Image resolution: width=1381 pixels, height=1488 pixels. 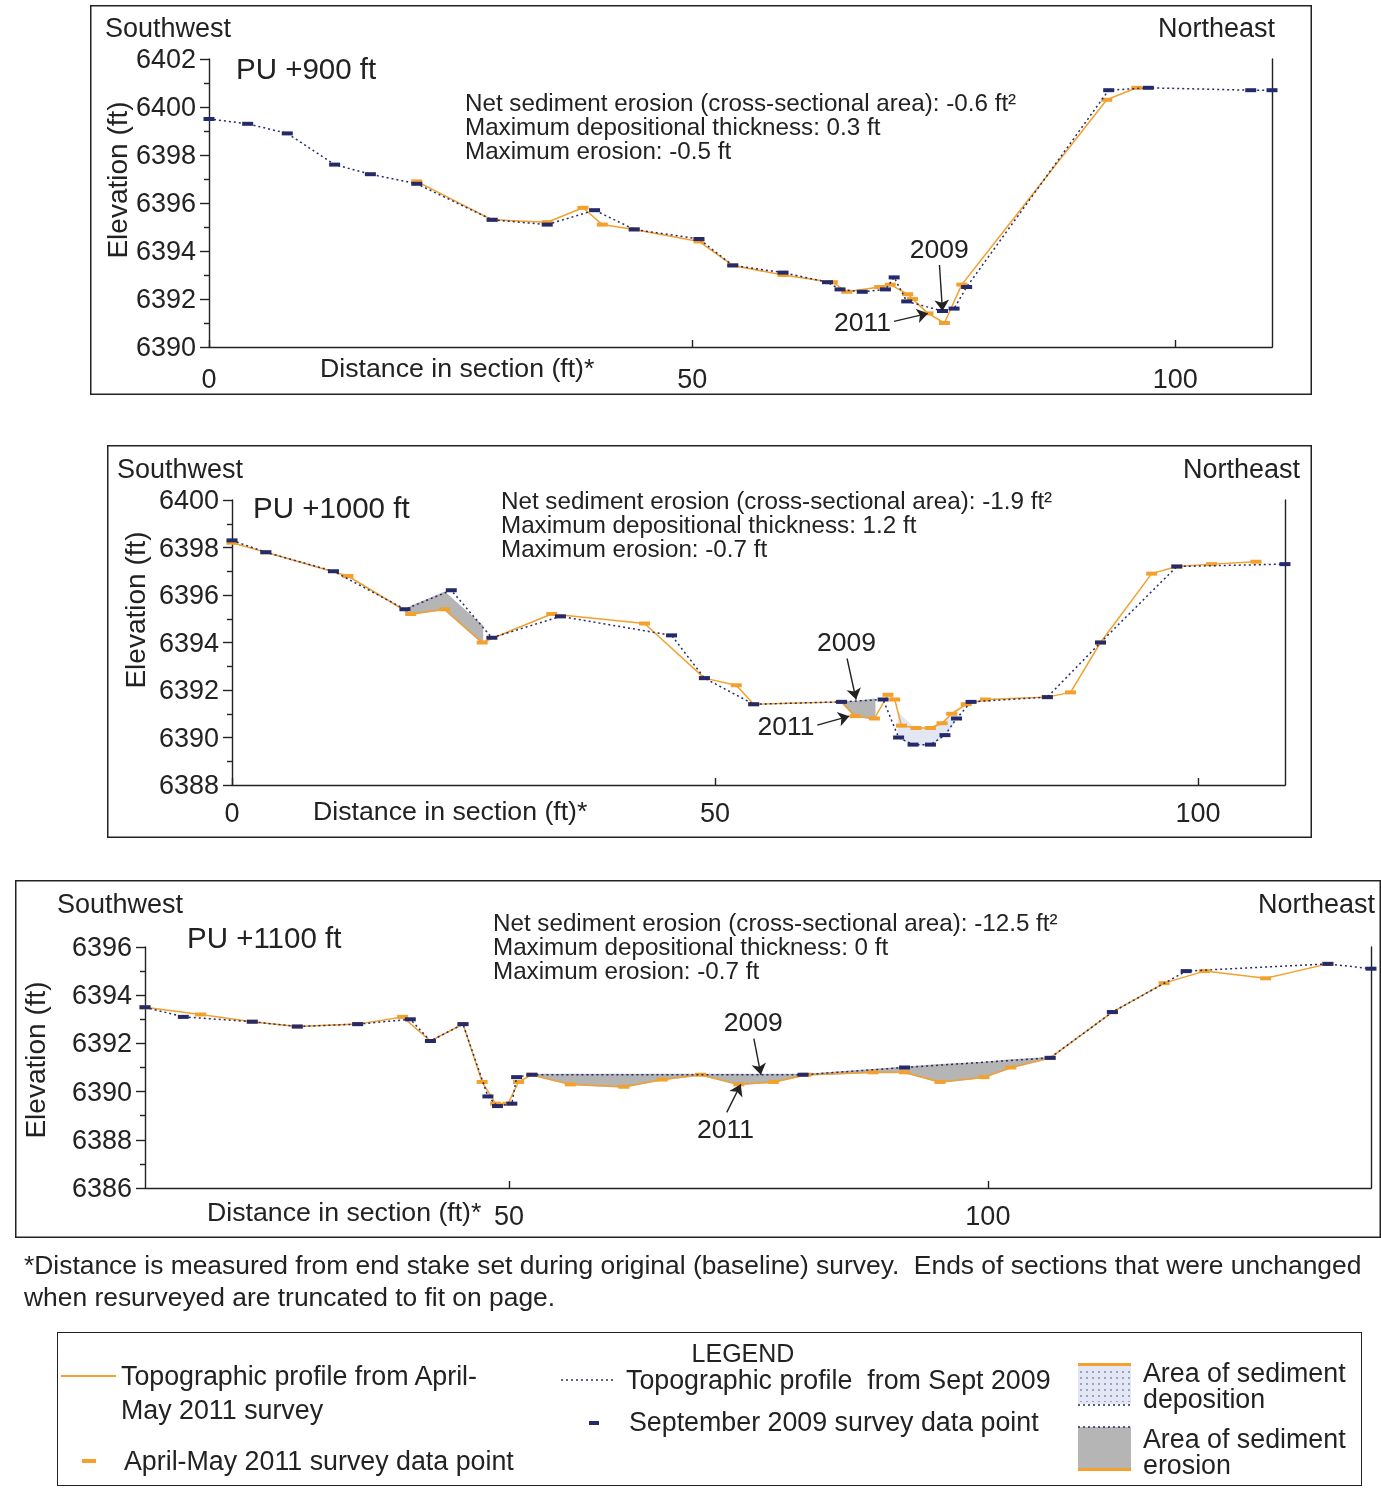 I want to click on annotation: Net sediment erosion (cross-sectional area): -0.6 ft², so click(x=741, y=102).